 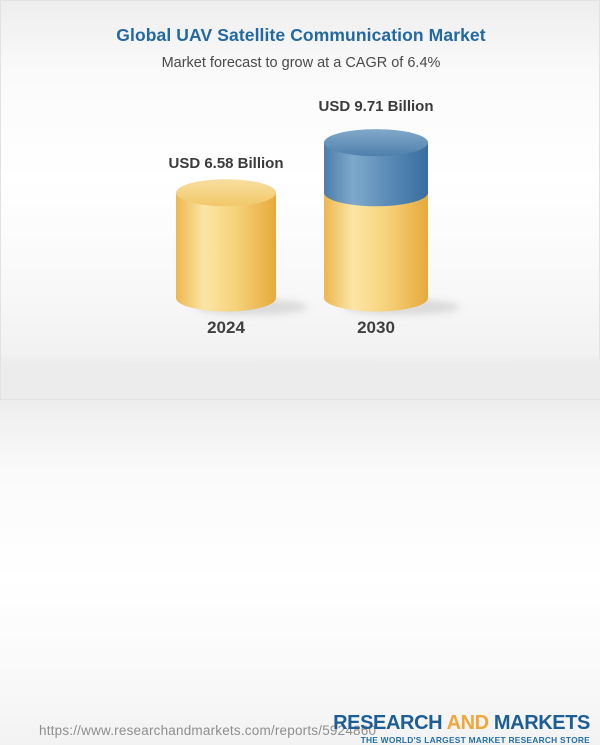 What do you see at coordinates (541, 723) in the screenshot?
I see `logo-word-markets: MARKETS` at bounding box center [541, 723].